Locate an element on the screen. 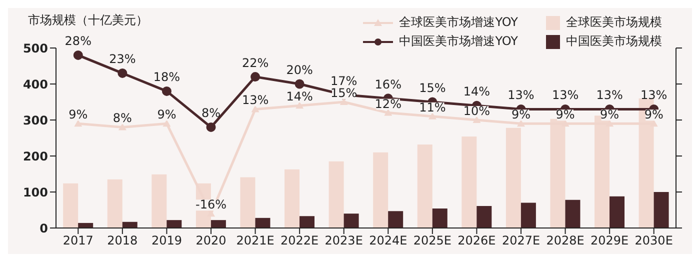 The image size is (700, 262). data-label: -16% is located at coordinates (211, 205).